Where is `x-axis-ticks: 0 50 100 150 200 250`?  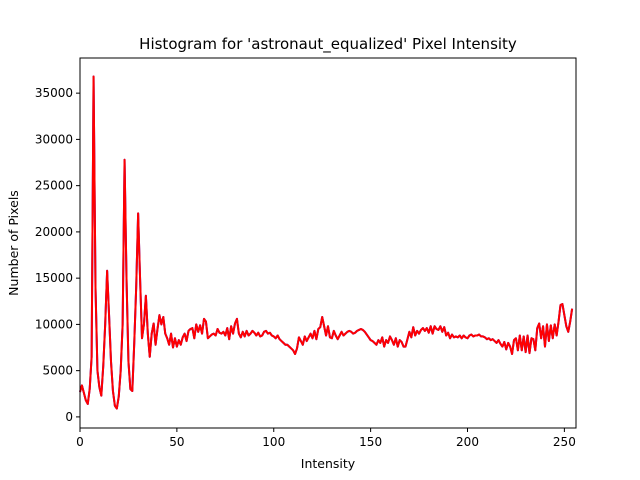 x-axis-ticks: 0 50 100 150 200 250 is located at coordinates (326, 438).